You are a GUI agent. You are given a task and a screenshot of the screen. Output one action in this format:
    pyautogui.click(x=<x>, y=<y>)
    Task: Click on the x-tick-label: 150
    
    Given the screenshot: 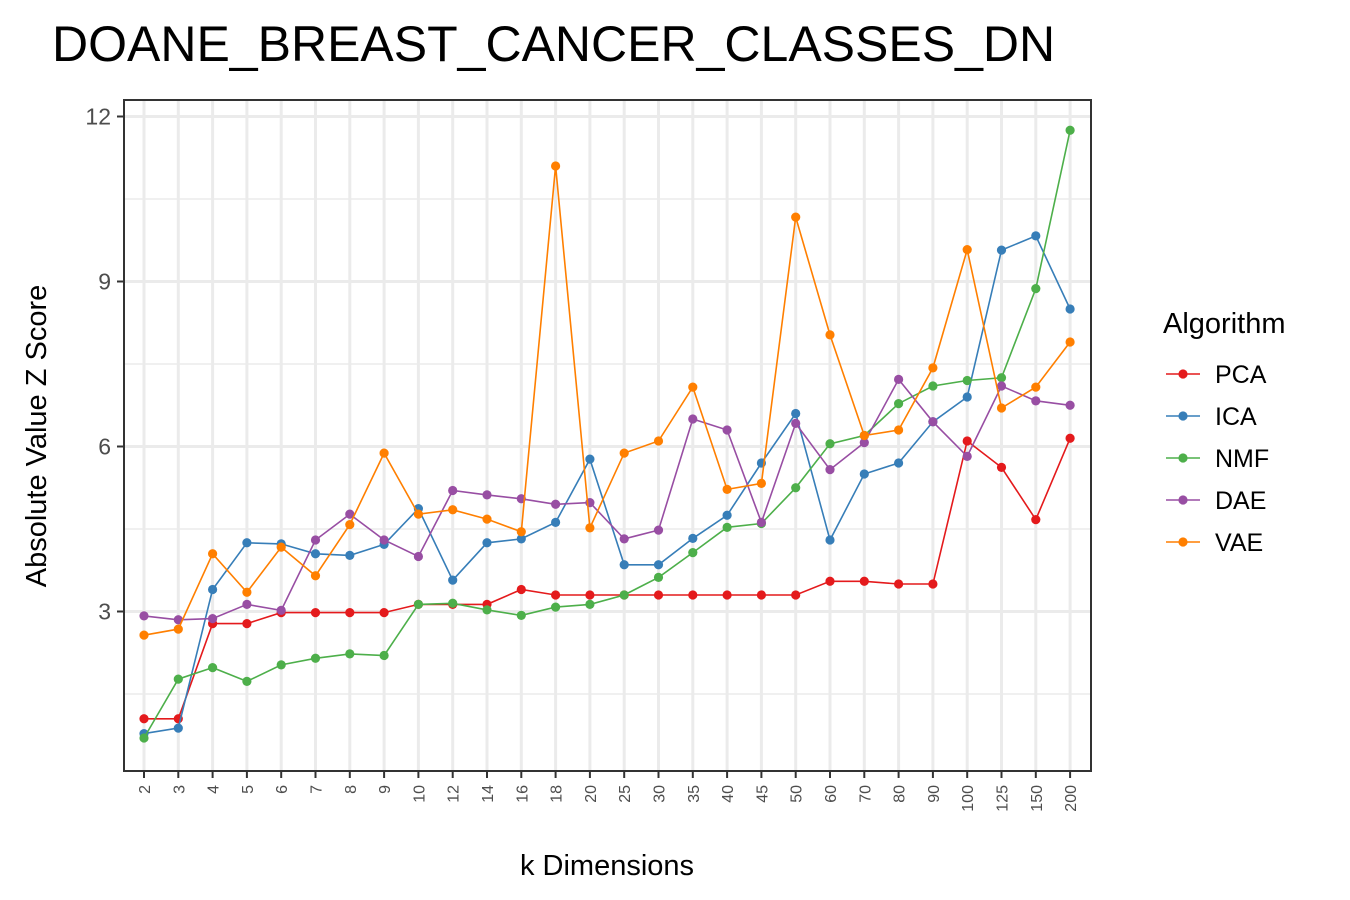 What is the action you would take?
    pyautogui.click(x=1037, y=798)
    